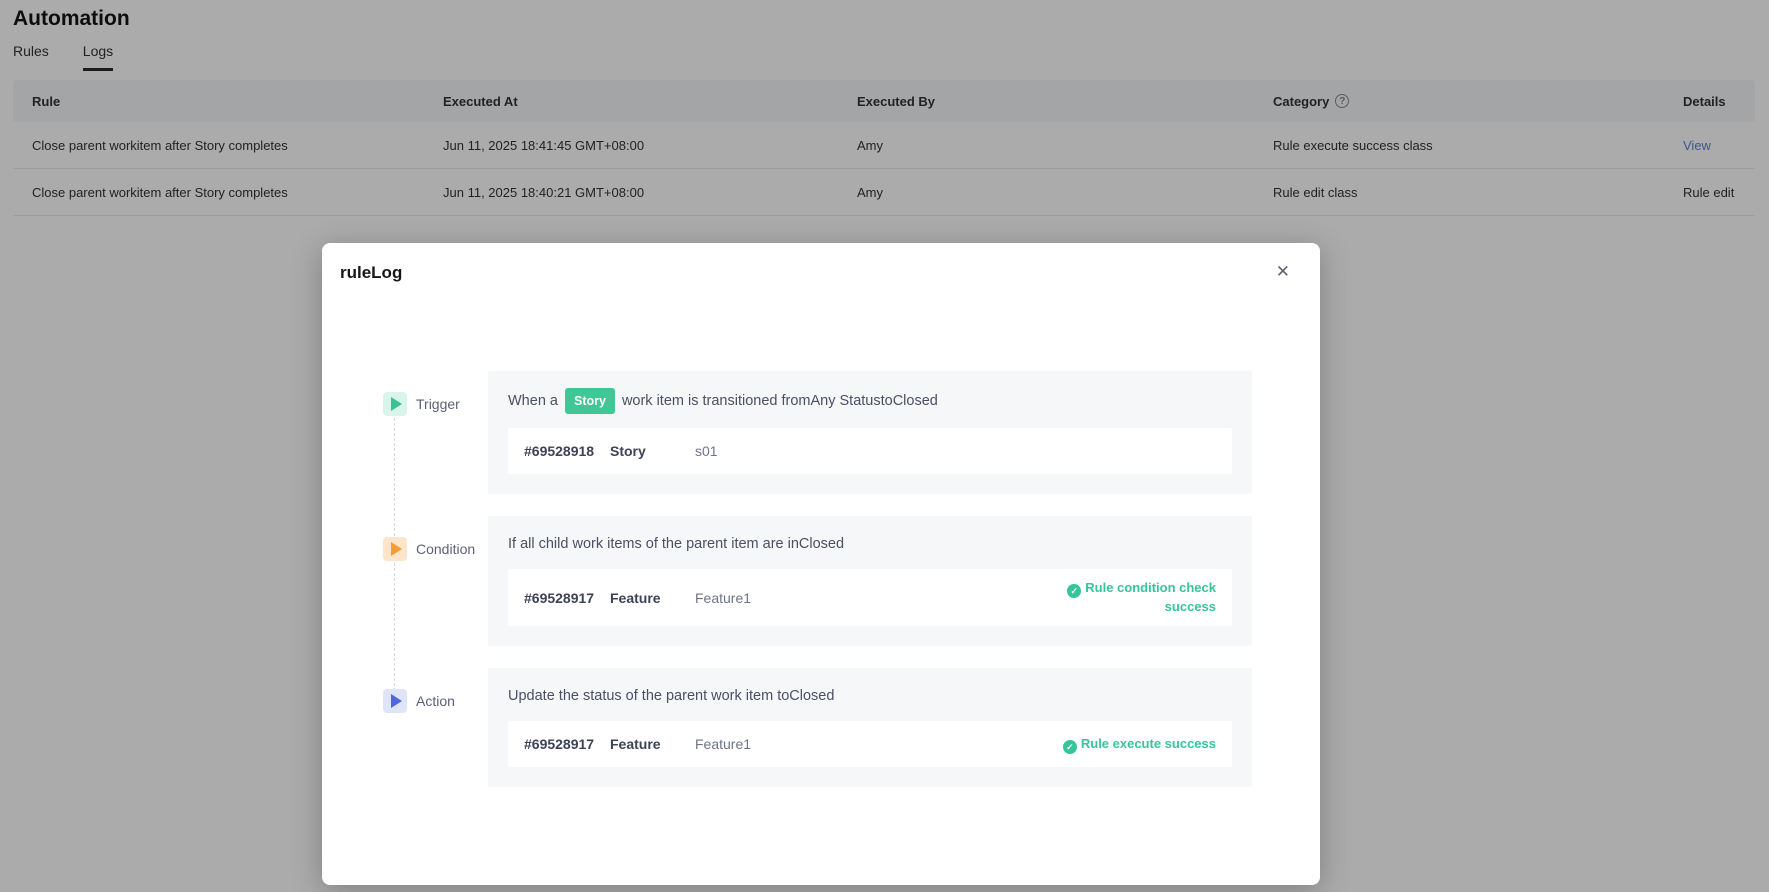 The width and height of the screenshot is (1769, 892). Describe the element at coordinates (896, 101) in the screenshot. I see `col-header-executed-by: Executed By` at that location.